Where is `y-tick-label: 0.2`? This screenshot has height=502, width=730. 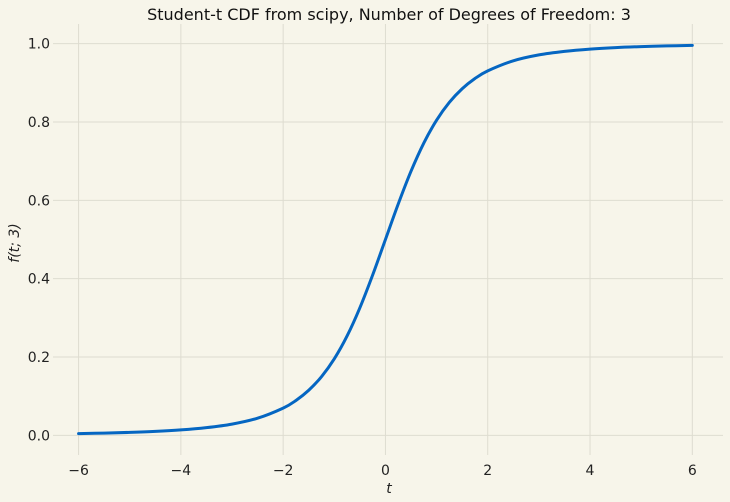 y-tick-label: 0.2 is located at coordinates (39, 358).